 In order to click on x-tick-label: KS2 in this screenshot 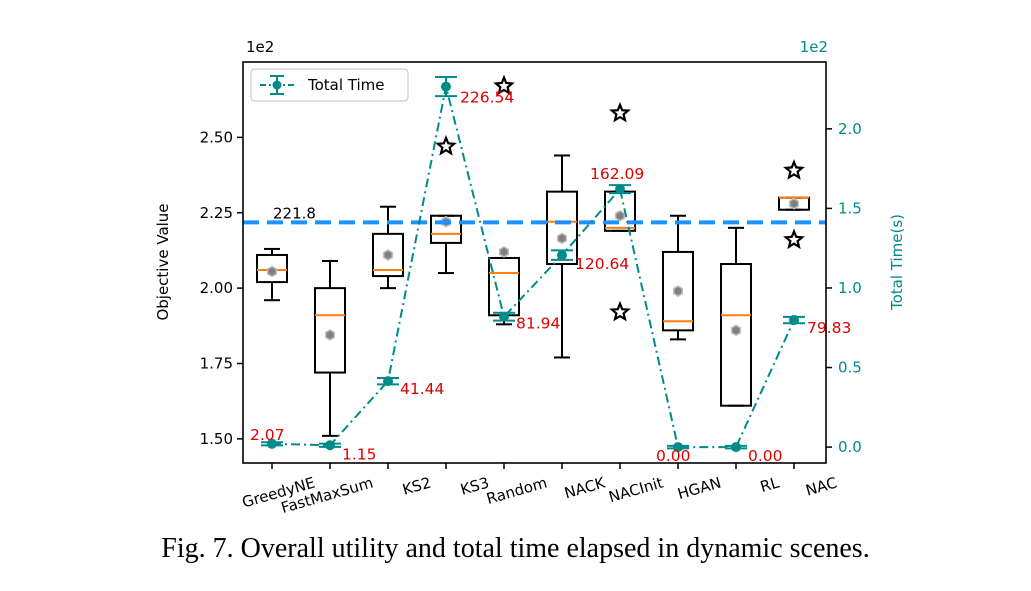, I will do `click(416, 486)`.